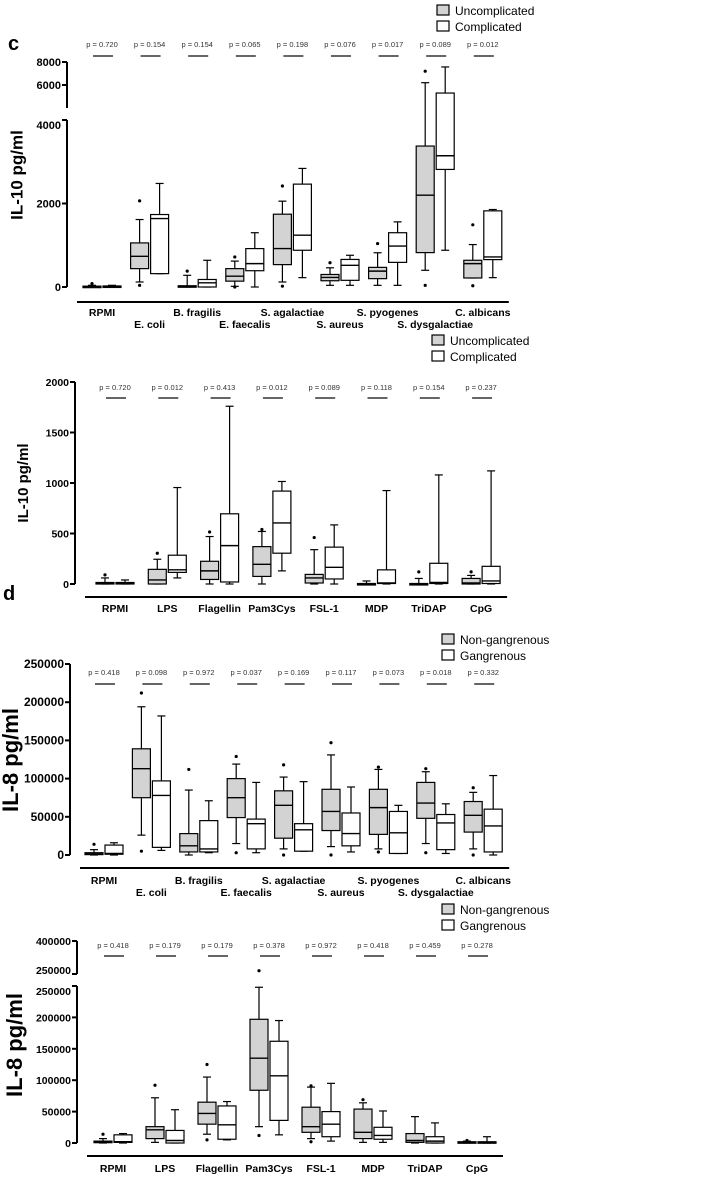 The image size is (712, 1181). What do you see at coordinates (494, 11) in the screenshot?
I see `legend-label: Uncomplicated` at bounding box center [494, 11].